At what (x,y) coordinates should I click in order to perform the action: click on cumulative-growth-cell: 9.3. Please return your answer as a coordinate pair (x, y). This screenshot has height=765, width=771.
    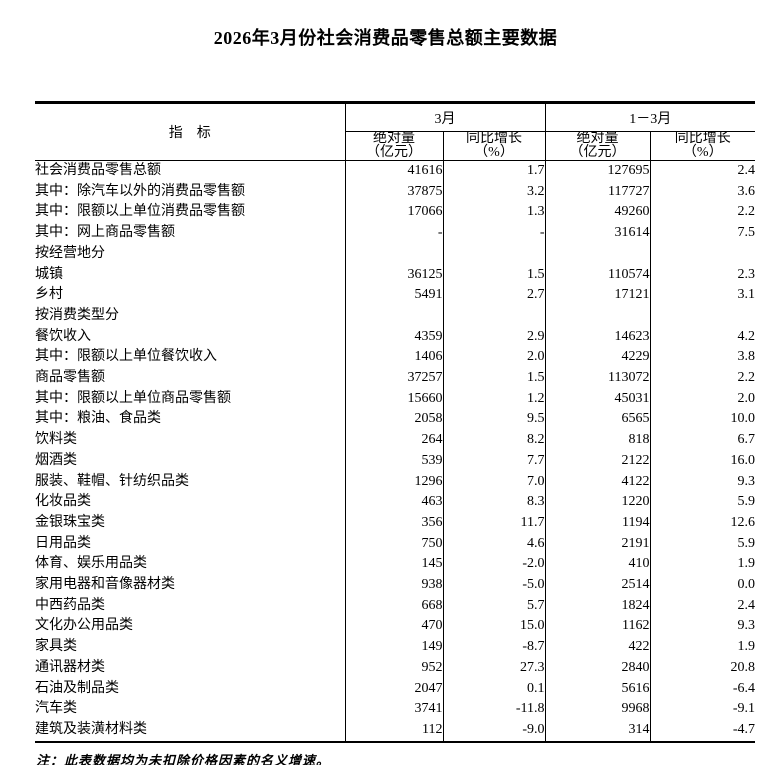
    Looking at the image, I should click on (702, 482).